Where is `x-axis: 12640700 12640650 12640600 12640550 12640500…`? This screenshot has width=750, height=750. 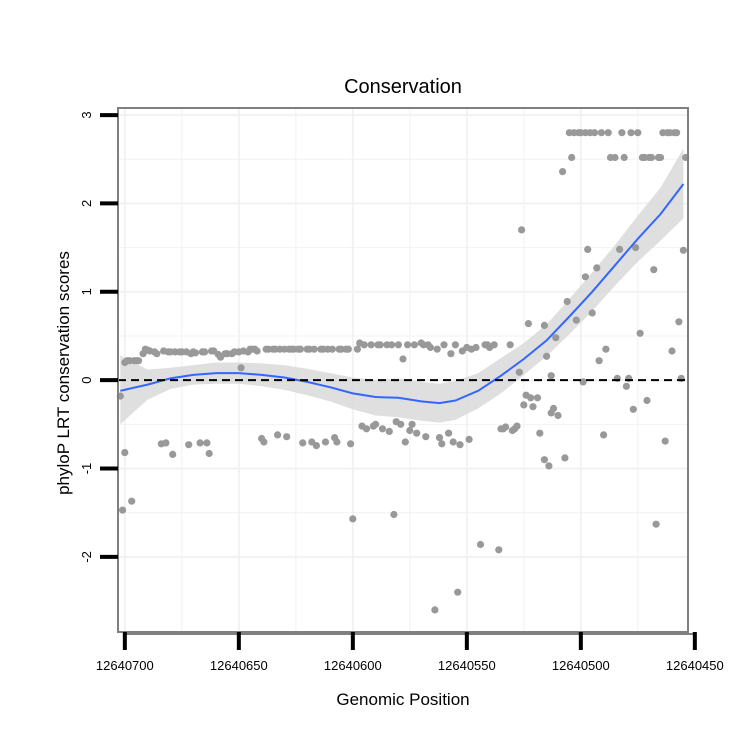
x-axis: 12640700 12640650 12640600 12640550 12640500… is located at coordinates (410, 652).